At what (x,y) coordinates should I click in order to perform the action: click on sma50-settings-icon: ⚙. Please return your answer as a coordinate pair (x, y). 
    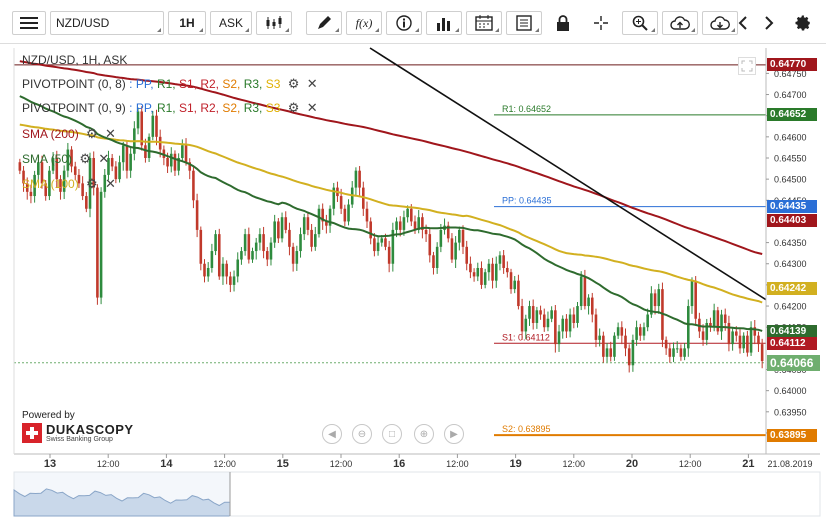
    Looking at the image, I should click on (85, 158).